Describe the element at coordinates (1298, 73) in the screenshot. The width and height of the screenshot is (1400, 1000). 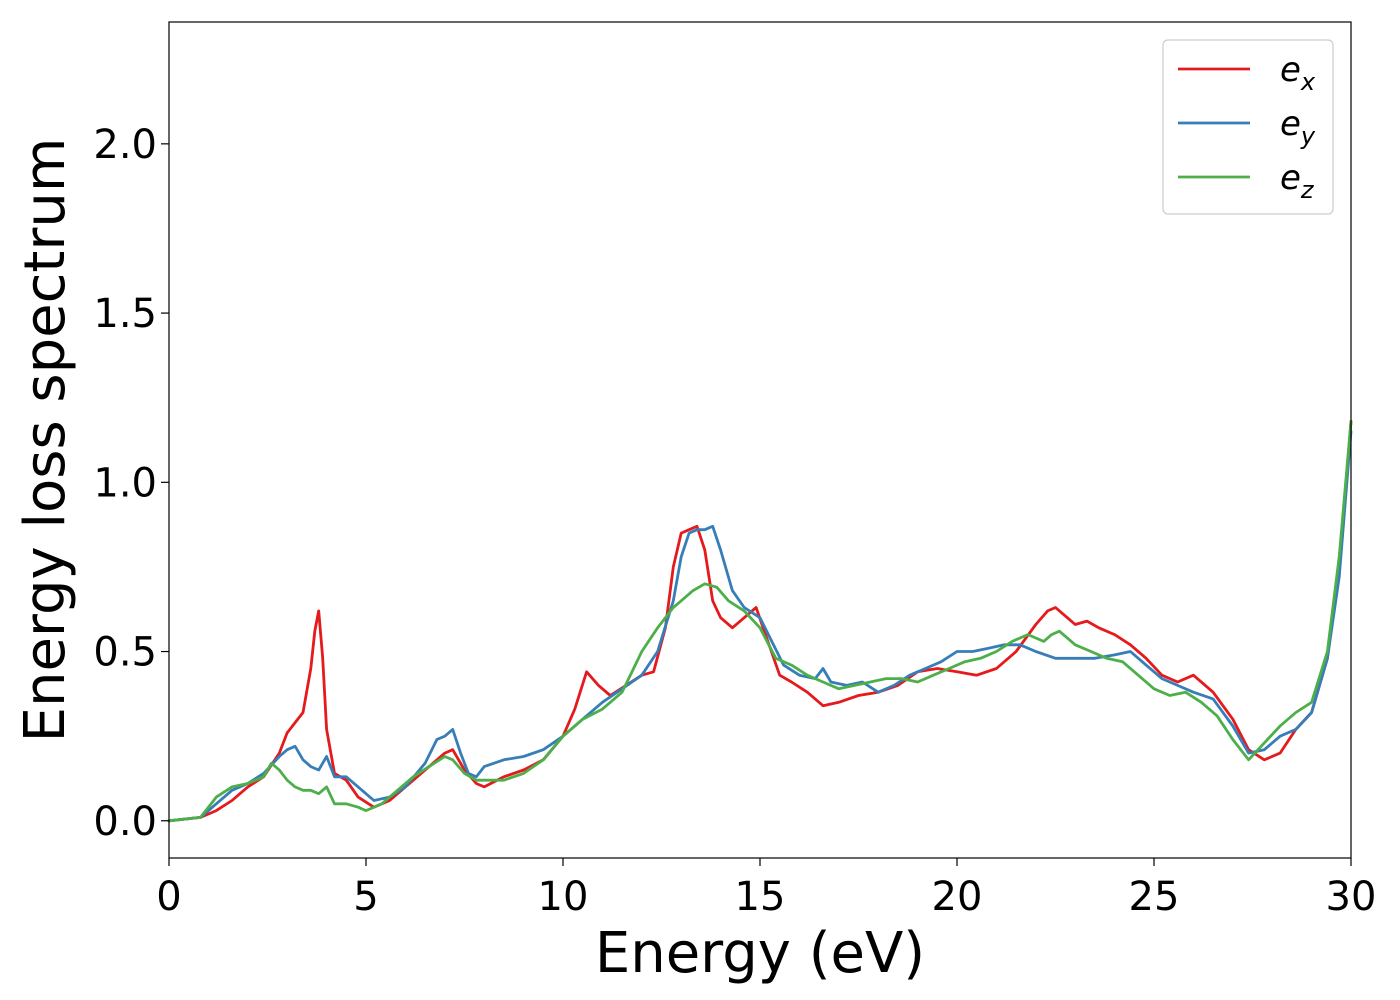
I see `legend-label-x: ex` at that location.